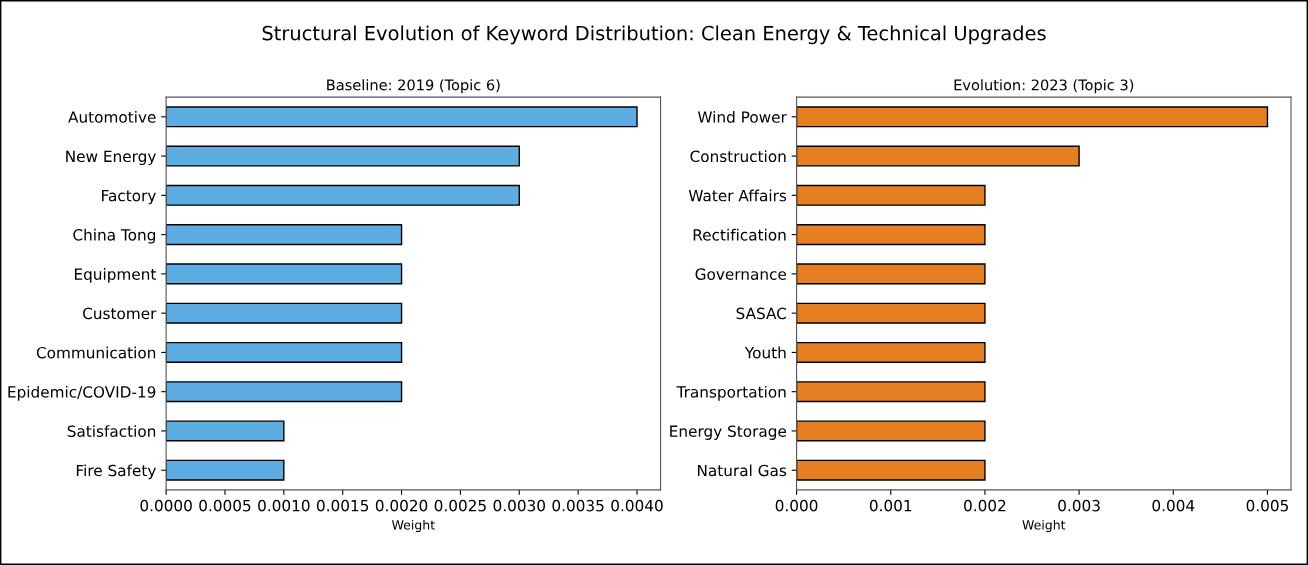 The width and height of the screenshot is (1308, 565). Describe the element at coordinates (284, 505) in the screenshot. I see `x-tick-label: 0.0010` at that location.